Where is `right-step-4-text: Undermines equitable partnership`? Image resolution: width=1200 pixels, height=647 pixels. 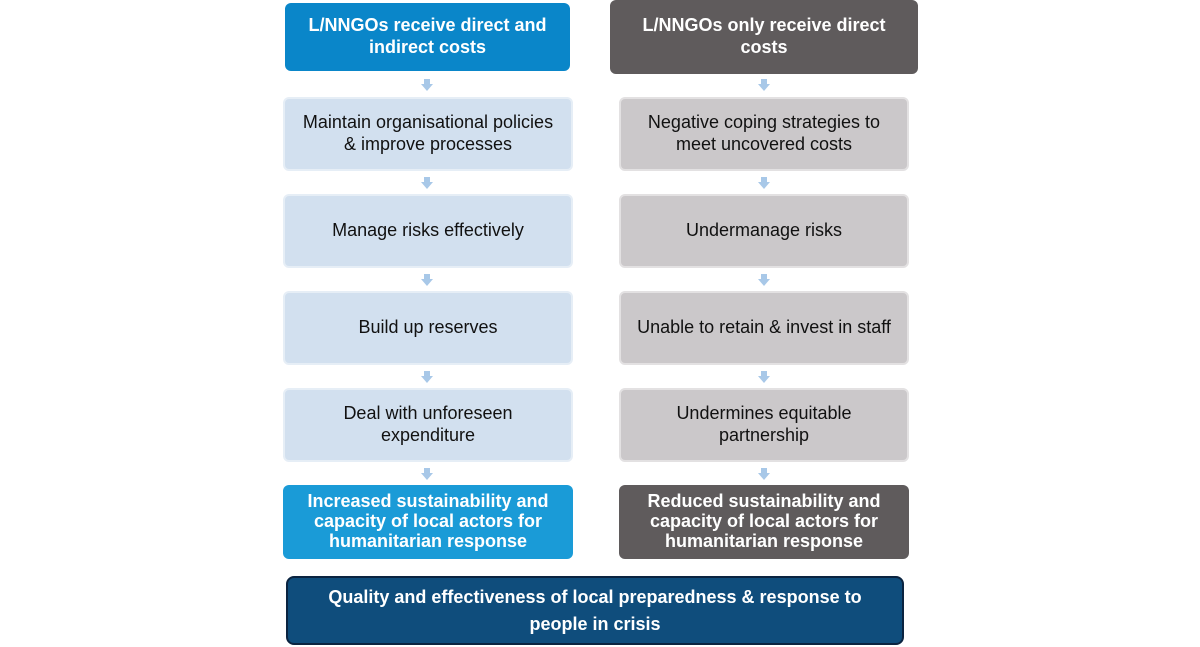 right-step-4-text: Undermines equitable partnership is located at coordinates (764, 424).